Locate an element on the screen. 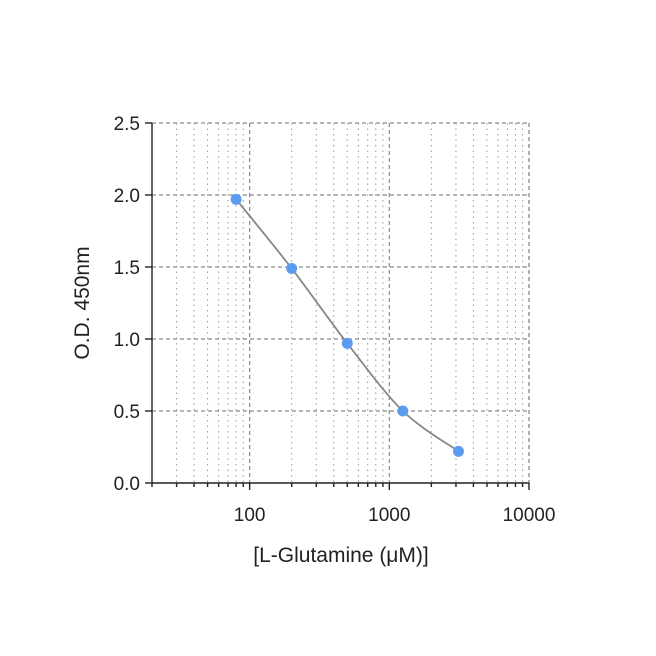  fit-curve is located at coordinates (347, 325).